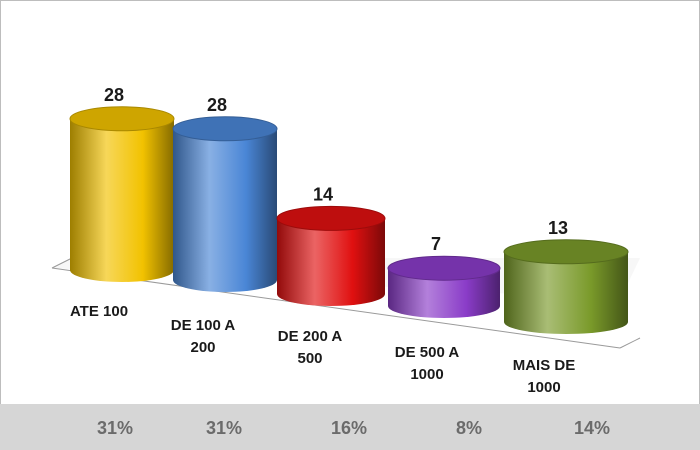 The image size is (700, 450). What do you see at coordinates (469, 428) in the screenshot?
I see `percentage-de-500-a-1000: 8%` at bounding box center [469, 428].